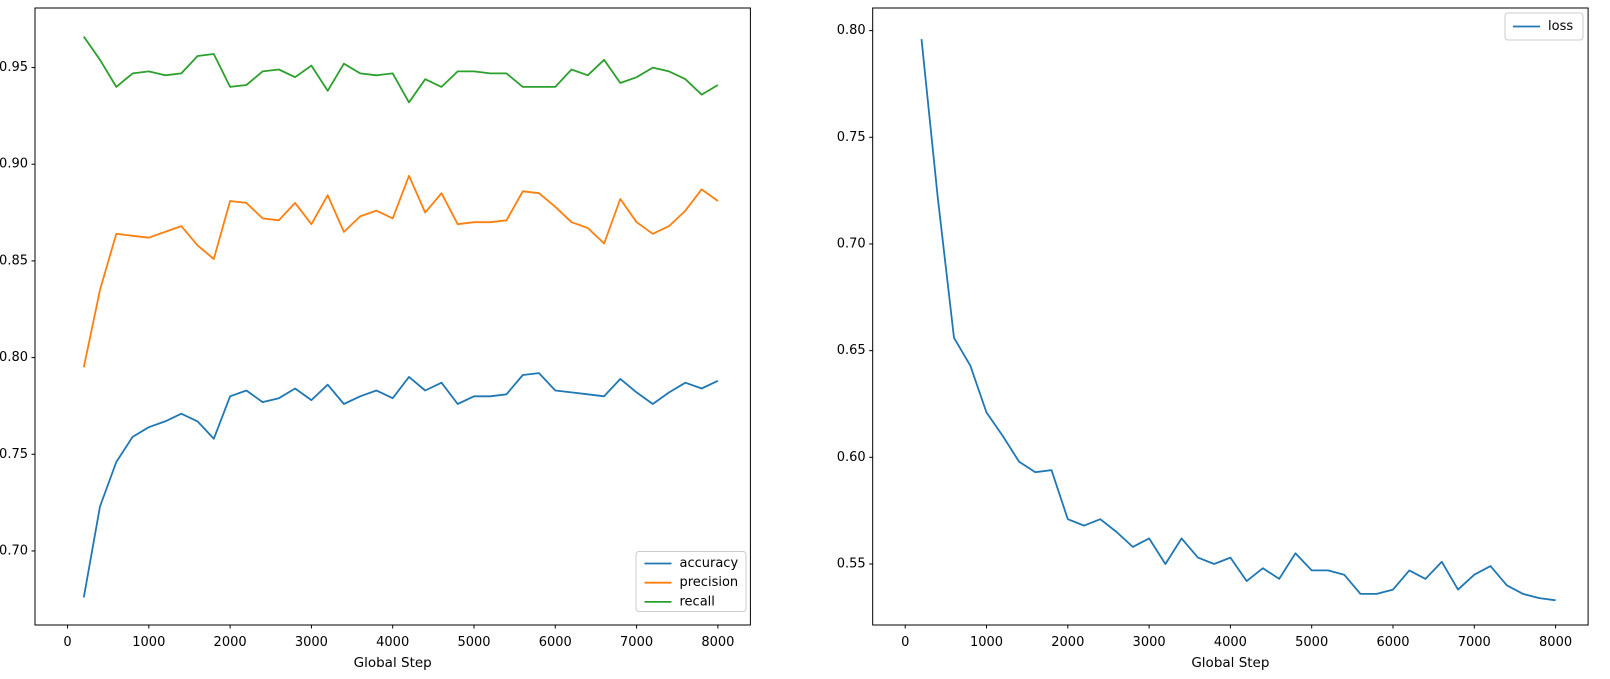 The width and height of the screenshot is (1610, 679). I want to click on accuracy-legend-label: accuracy, so click(709, 563).